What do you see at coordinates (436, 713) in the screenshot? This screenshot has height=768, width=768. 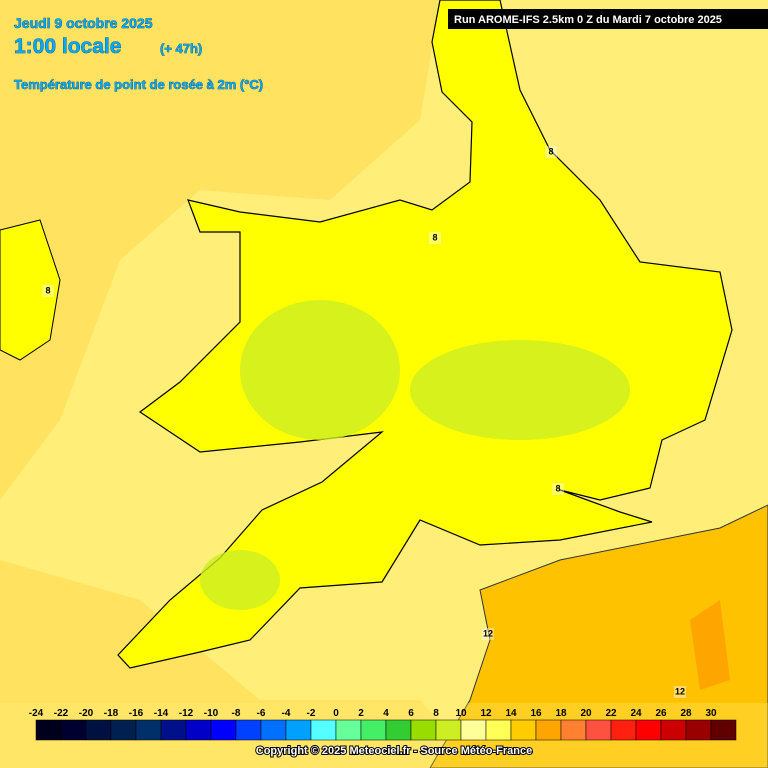 I see `legend-tick-label: 8` at bounding box center [436, 713].